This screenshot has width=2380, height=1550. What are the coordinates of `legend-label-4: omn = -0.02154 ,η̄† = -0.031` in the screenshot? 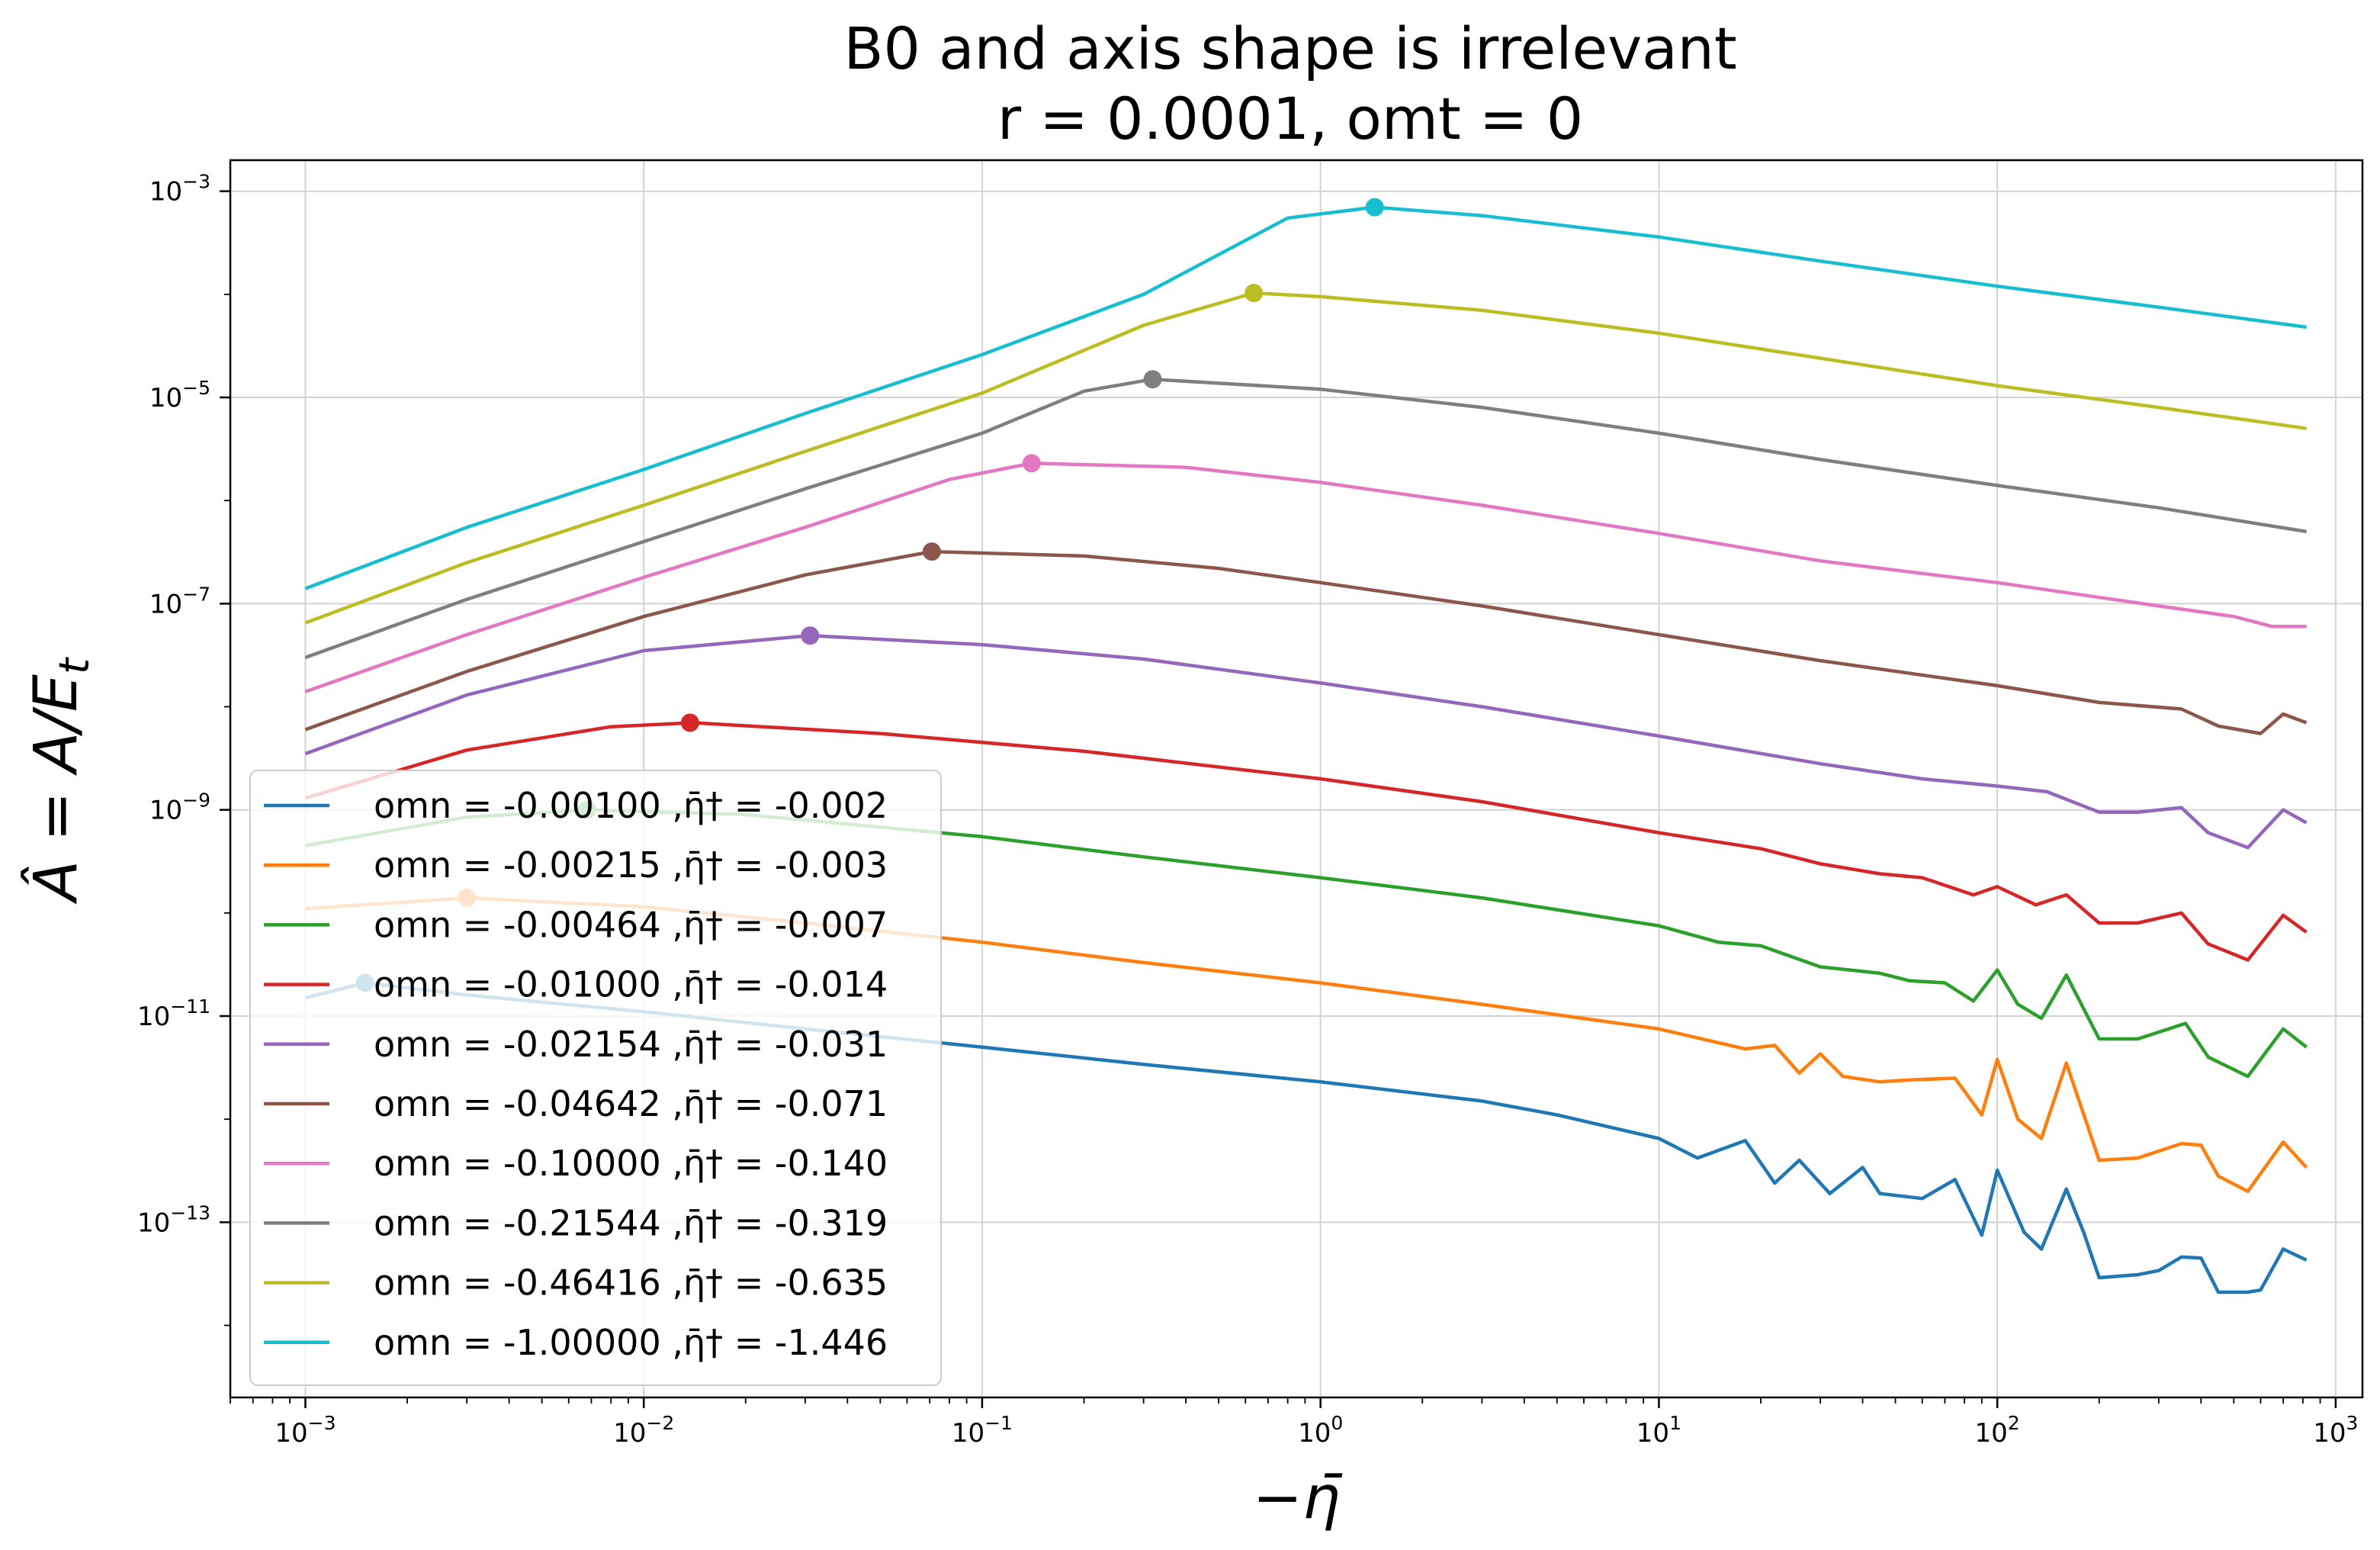 It's located at (631, 1044).